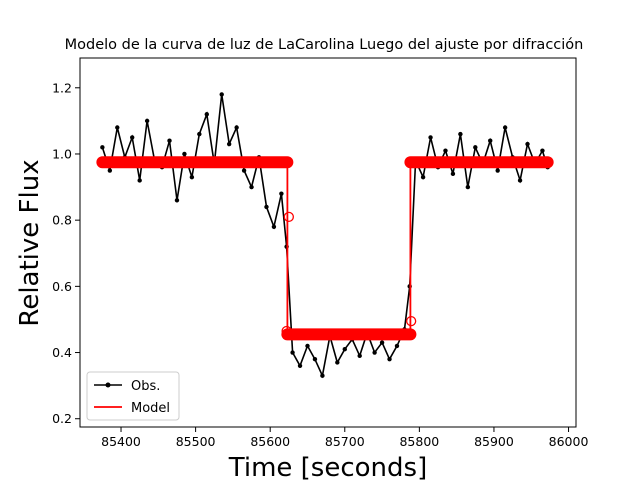  What do you see at coordinates (145, 386) in the screenshot?
I see `legend-obs-label: Obs.` at bounding box center [145, 386].